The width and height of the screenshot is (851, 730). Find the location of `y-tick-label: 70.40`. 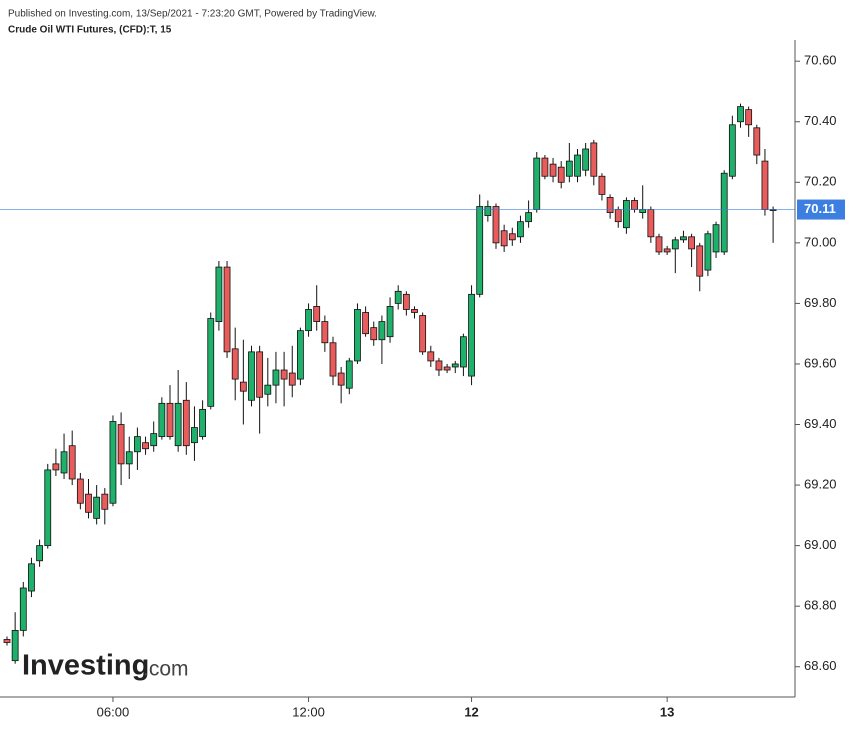

y-tick-label: 70.40 is located at coordinates (820, 120).